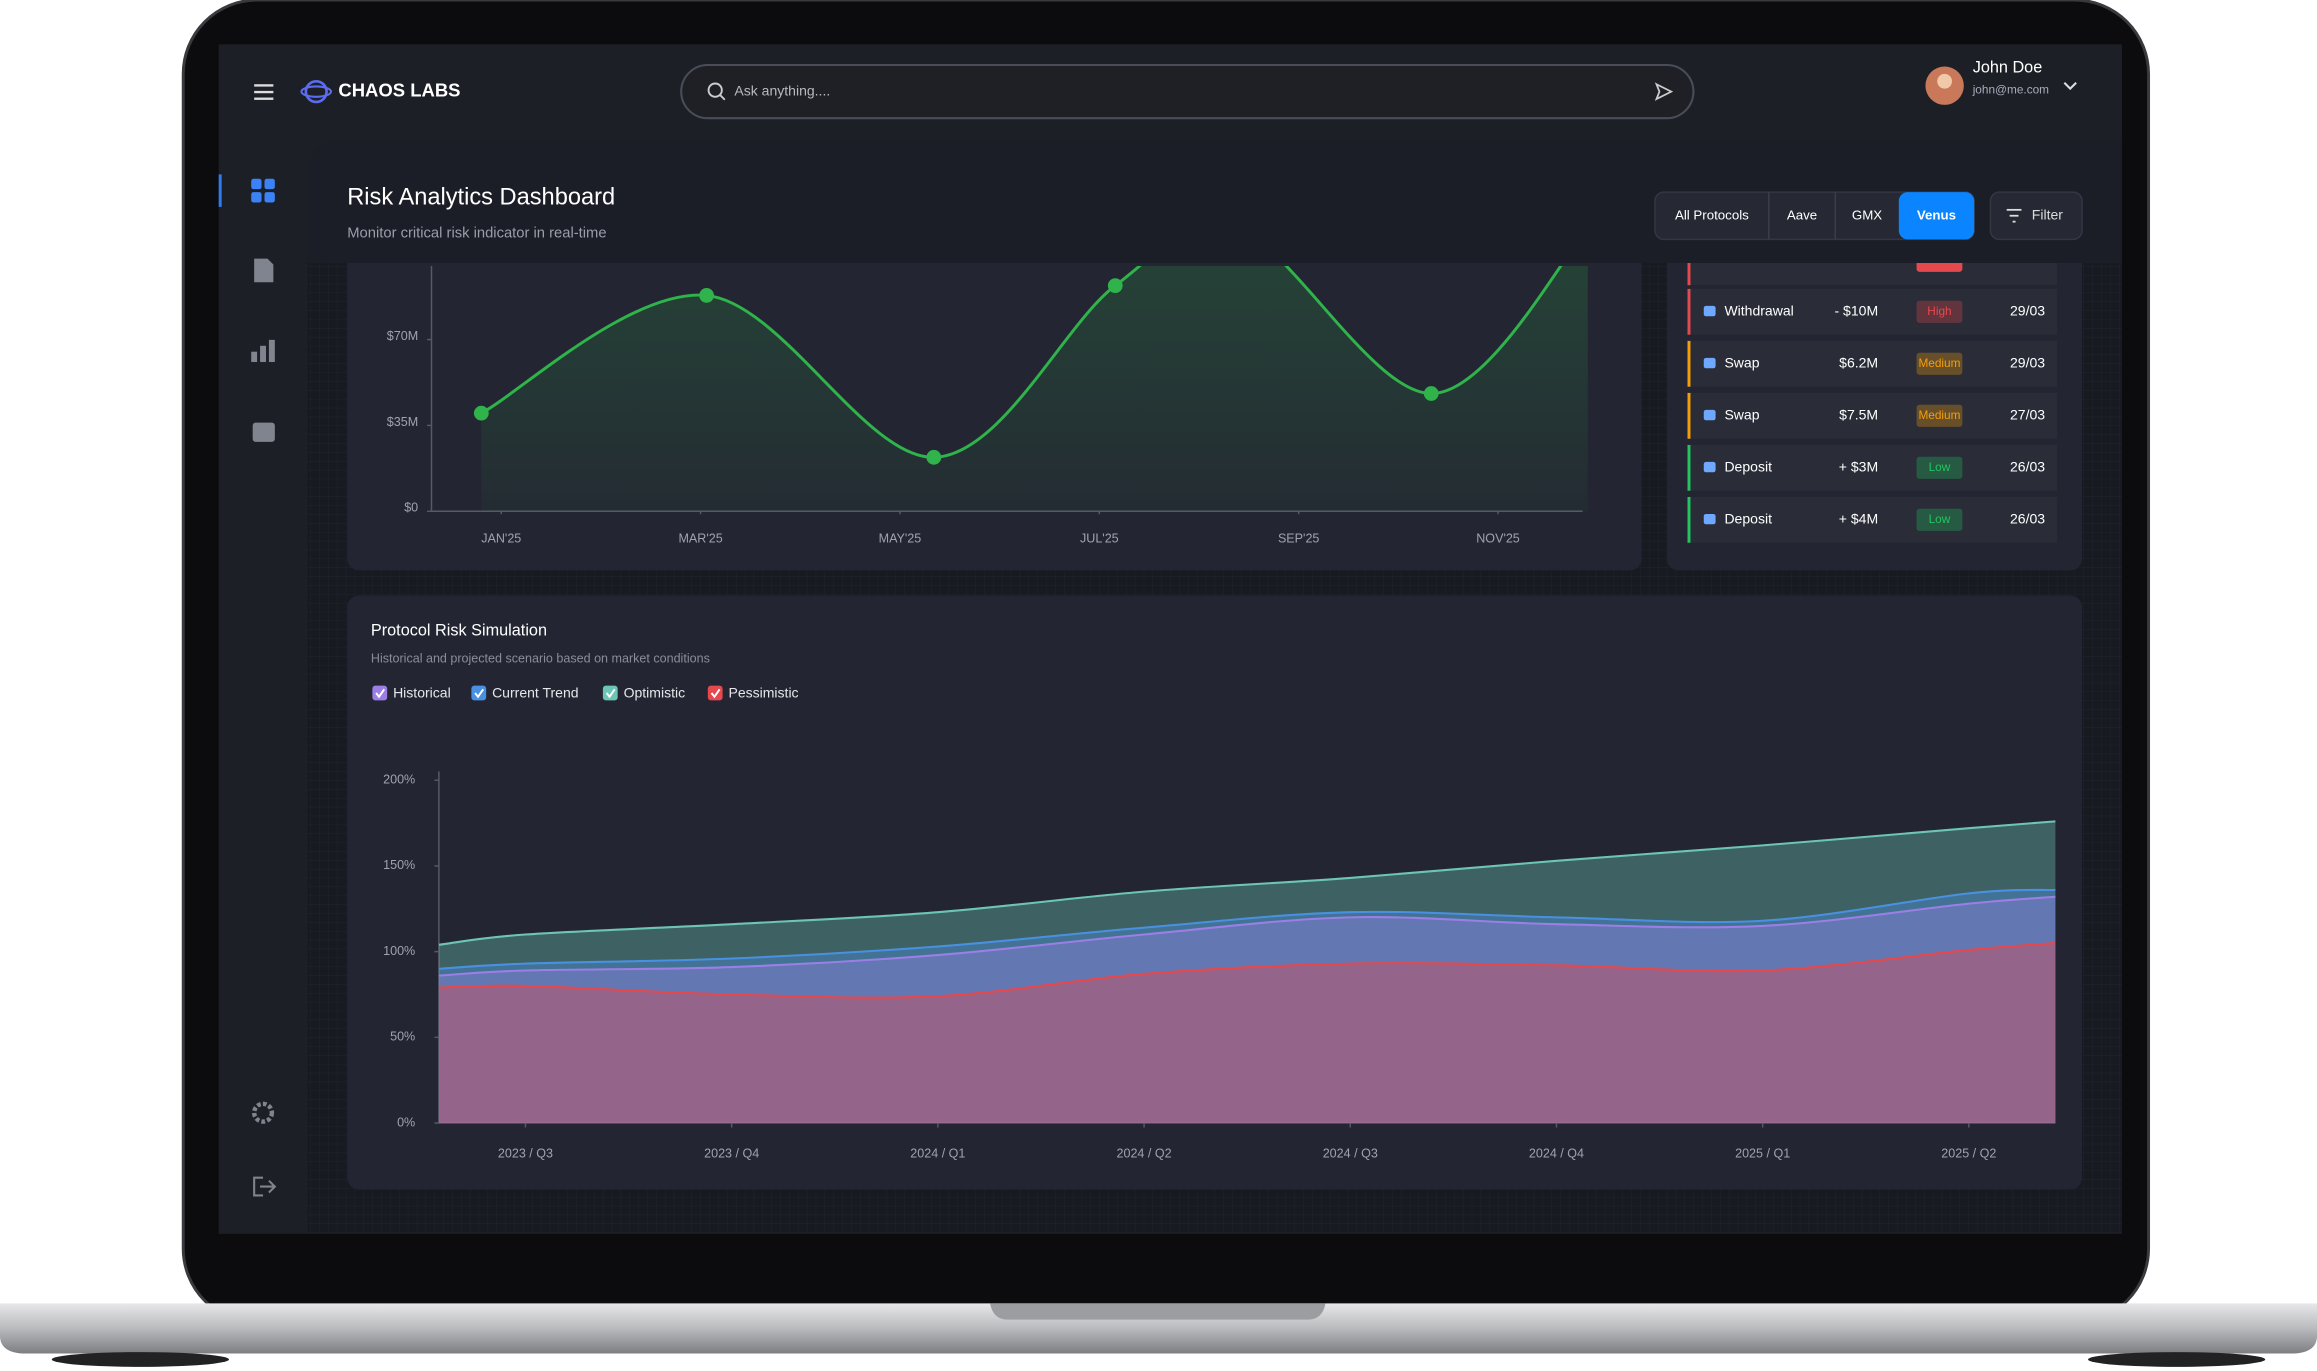 The height and width of the screenshot is (1371, 2317). I want to click on y-tick-label: 200%, so click(399, 780).